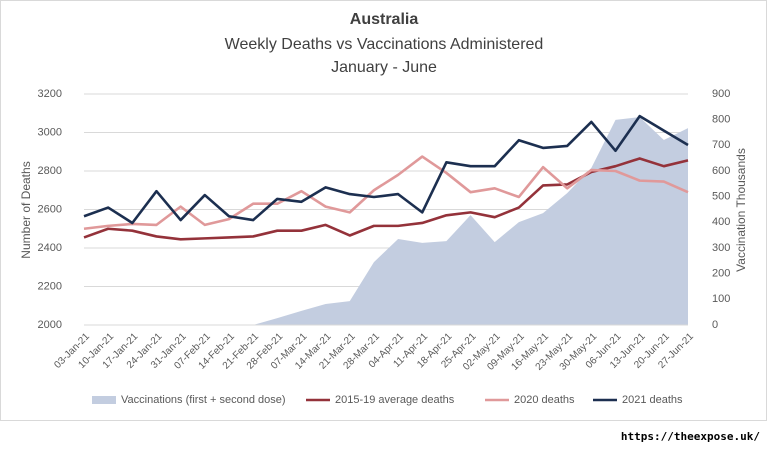  Describe the element at coordinates (203, 400) in the screenshot. I see `legend-label: Vaccinations (first + second dose)` at that location.